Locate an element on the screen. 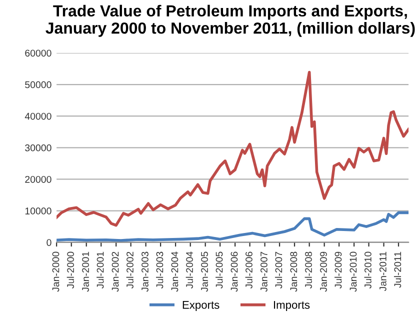  x-tick-label: Jul-2005 is located at coordinates (219, 270).